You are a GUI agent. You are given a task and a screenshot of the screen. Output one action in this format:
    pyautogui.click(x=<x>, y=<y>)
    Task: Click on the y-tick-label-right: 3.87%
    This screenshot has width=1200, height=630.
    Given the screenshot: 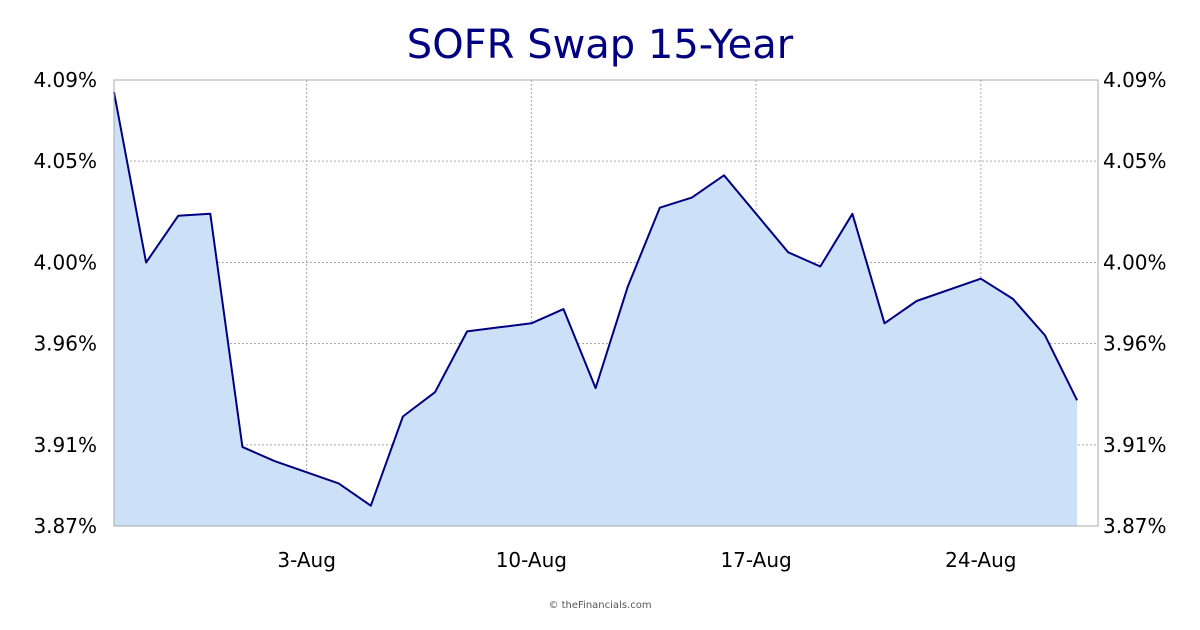 What is the action you would take?
    pyautogui.click(x=1135, y=526)
    